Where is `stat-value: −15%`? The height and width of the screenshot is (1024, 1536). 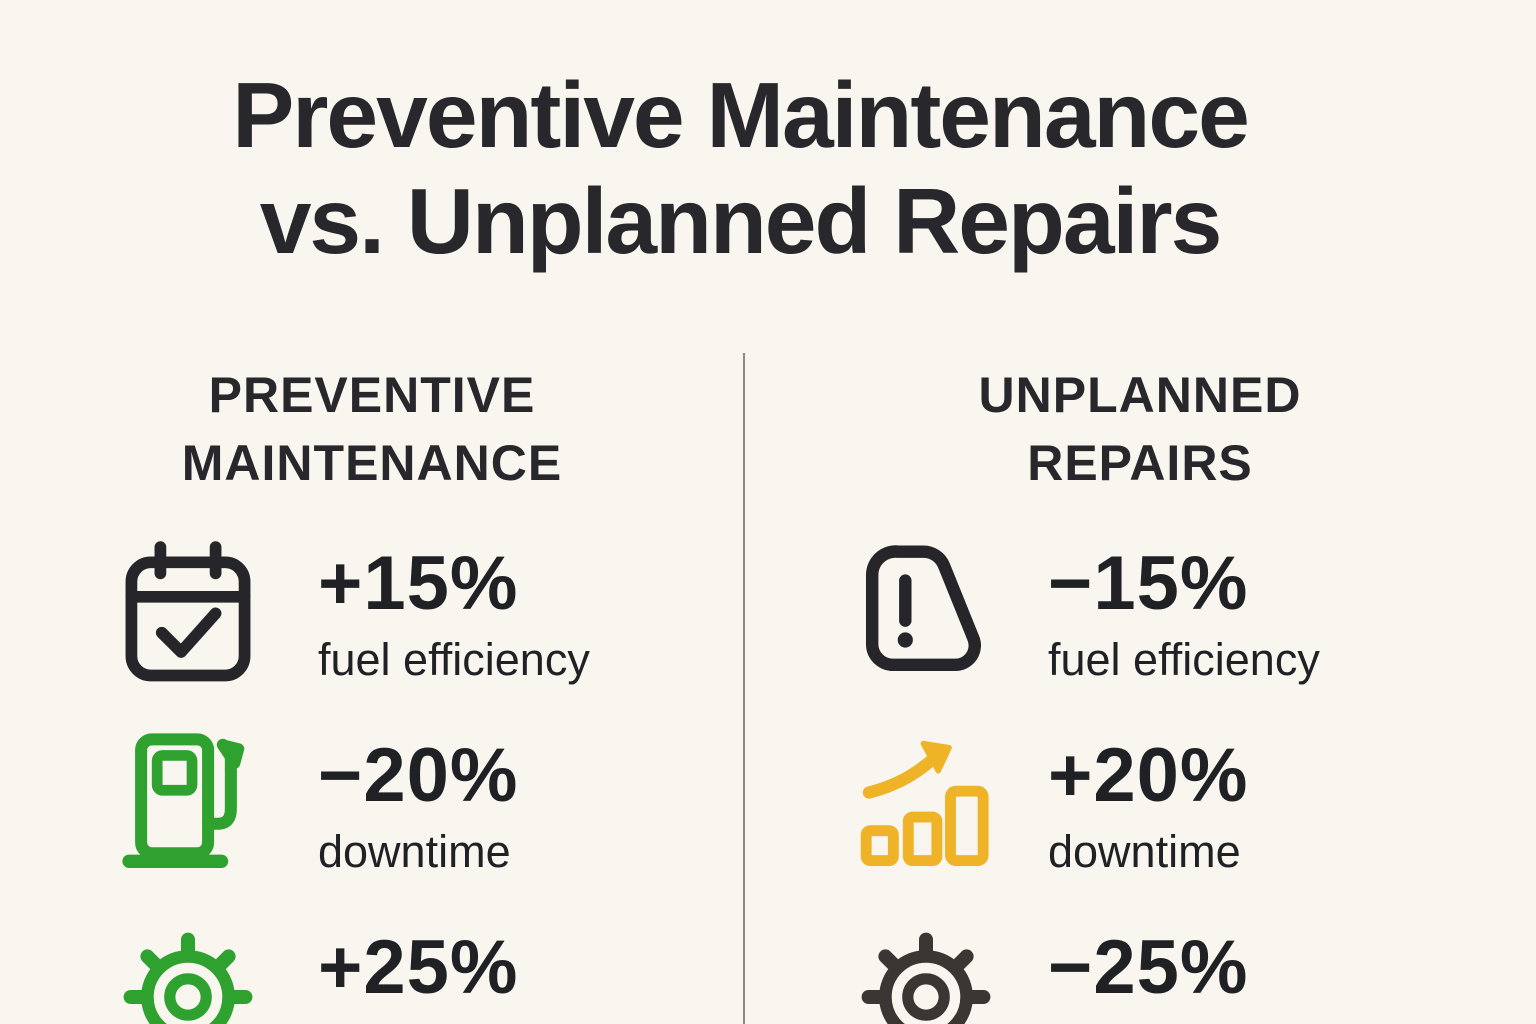
stat-value: −15% is located at coordinates (1148, 583).